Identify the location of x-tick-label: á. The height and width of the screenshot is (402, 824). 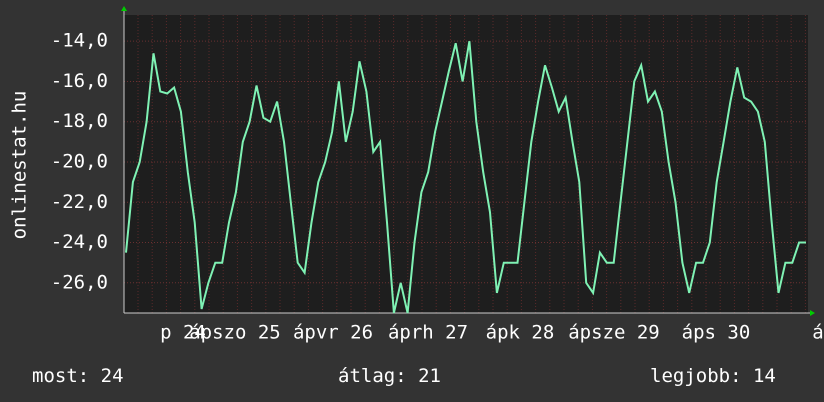
(817, 333).